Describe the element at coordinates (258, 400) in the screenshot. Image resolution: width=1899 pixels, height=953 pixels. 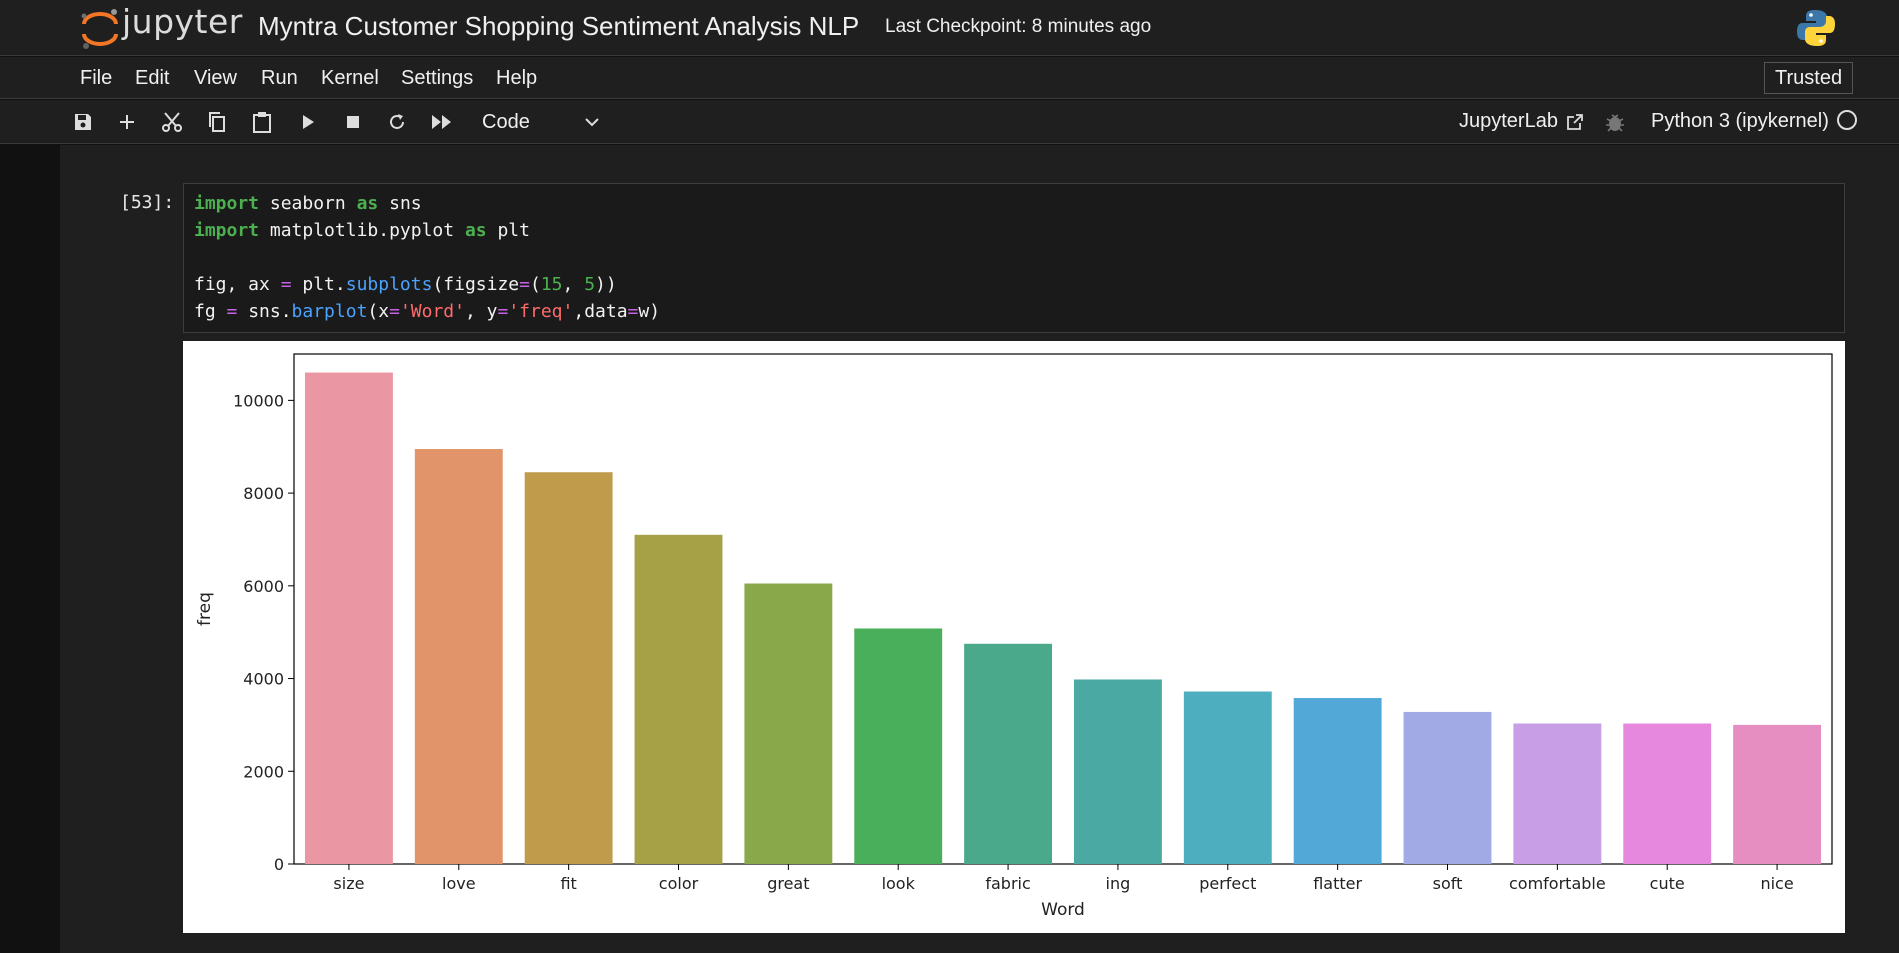
I see `y-tick-label: 10000` at that location.